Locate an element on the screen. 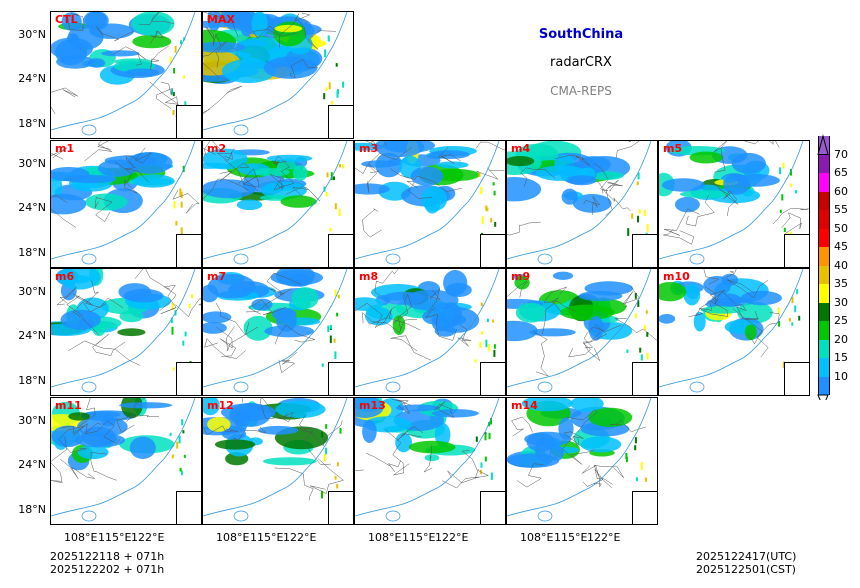 This screenshot has width=860, height=588. map-panel-m10: m10 is located at coordinates (734, 332).